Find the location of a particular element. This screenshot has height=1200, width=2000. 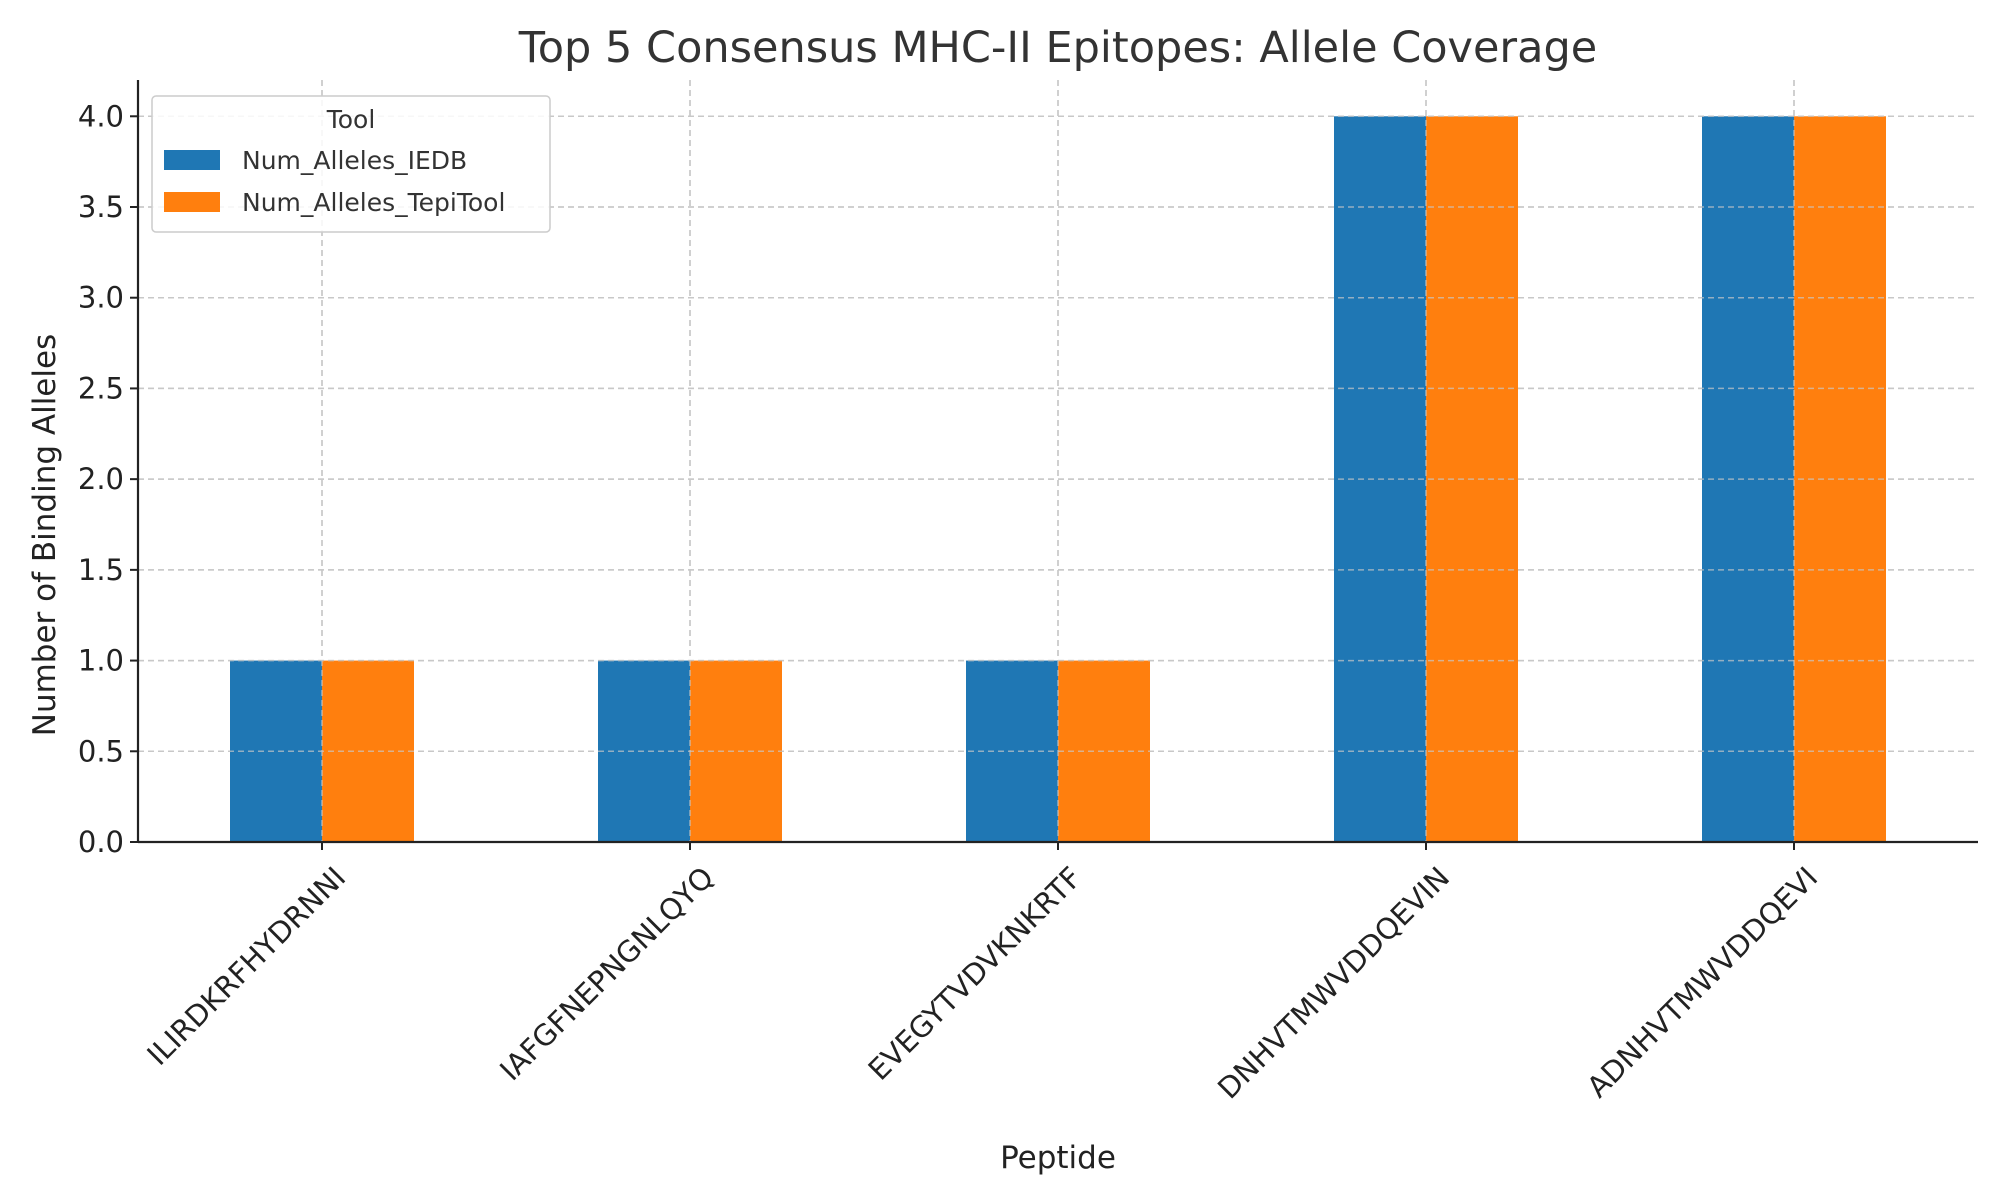

legend-box is located at coordinates (351, 164).